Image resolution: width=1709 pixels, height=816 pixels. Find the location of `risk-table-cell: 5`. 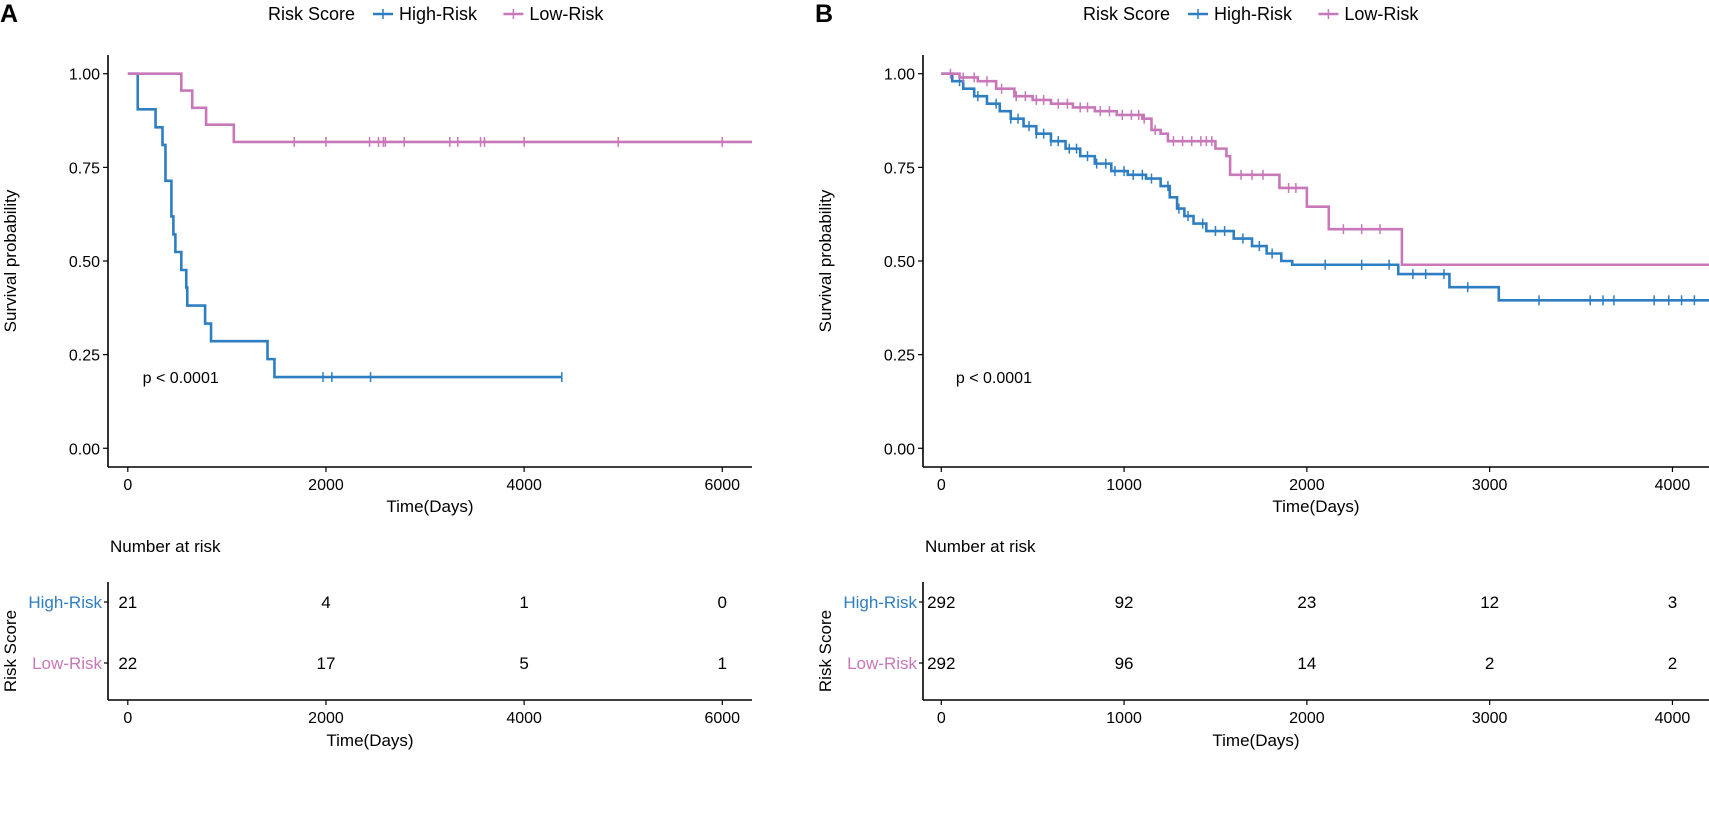

risk-table-cell: 5 is located at coordinates (523, 663).